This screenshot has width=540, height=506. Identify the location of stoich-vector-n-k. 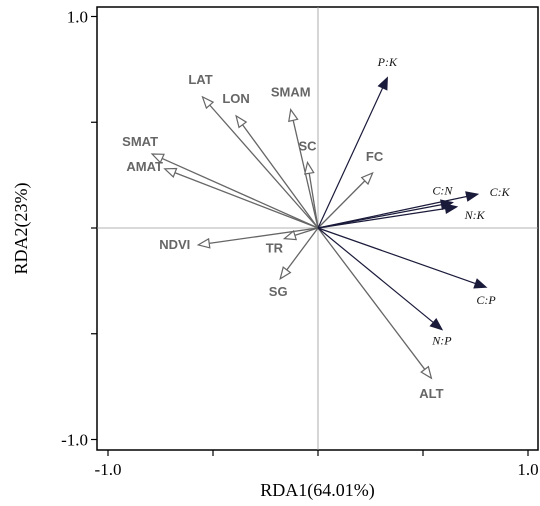
(388, 216).